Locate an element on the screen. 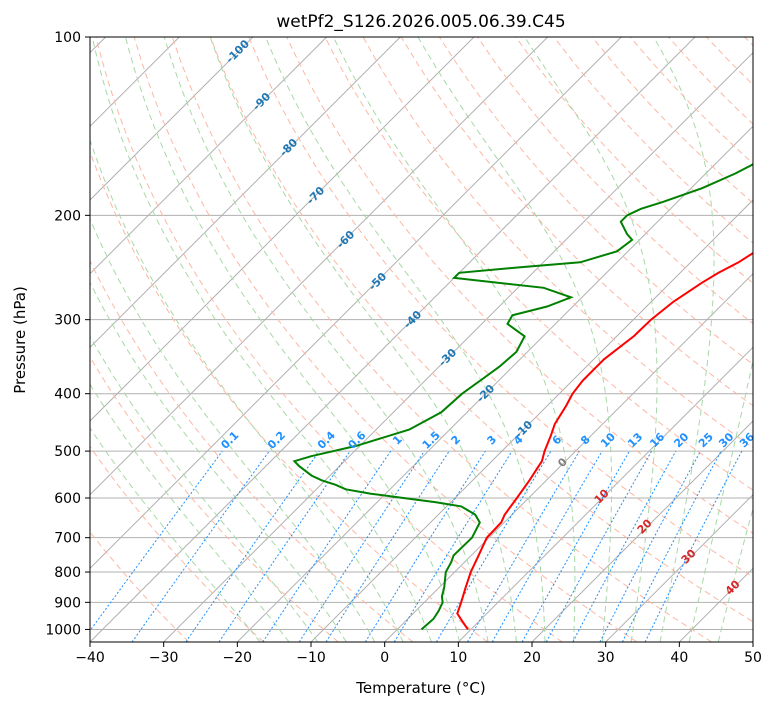 The height and width of the screenshot is (708, 775). y-tick-label: 900 is located at coordinates (67, 603).